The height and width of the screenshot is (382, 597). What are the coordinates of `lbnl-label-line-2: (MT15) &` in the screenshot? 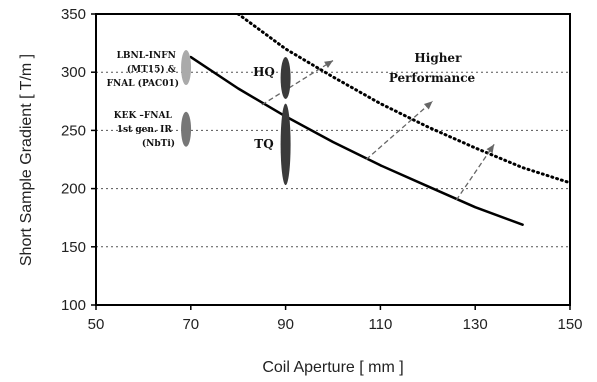 It's located at (151, 69).